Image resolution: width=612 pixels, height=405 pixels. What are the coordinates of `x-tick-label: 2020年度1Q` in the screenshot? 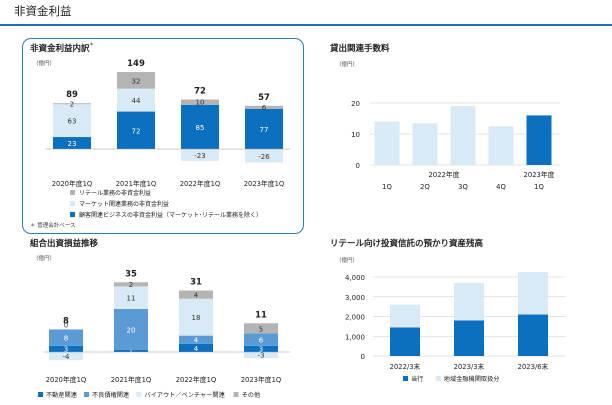 It's located at (72, 183).